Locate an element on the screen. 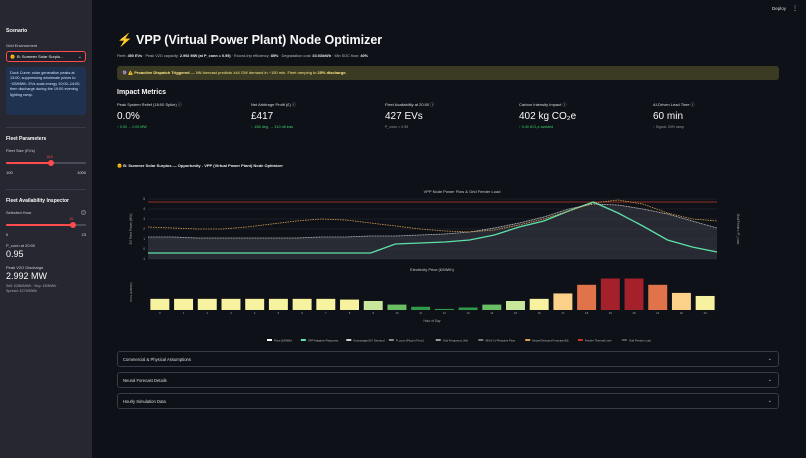 This screenshot has width=806, height=458. y-tick-label: 0 is located at coordinates (144, 249).